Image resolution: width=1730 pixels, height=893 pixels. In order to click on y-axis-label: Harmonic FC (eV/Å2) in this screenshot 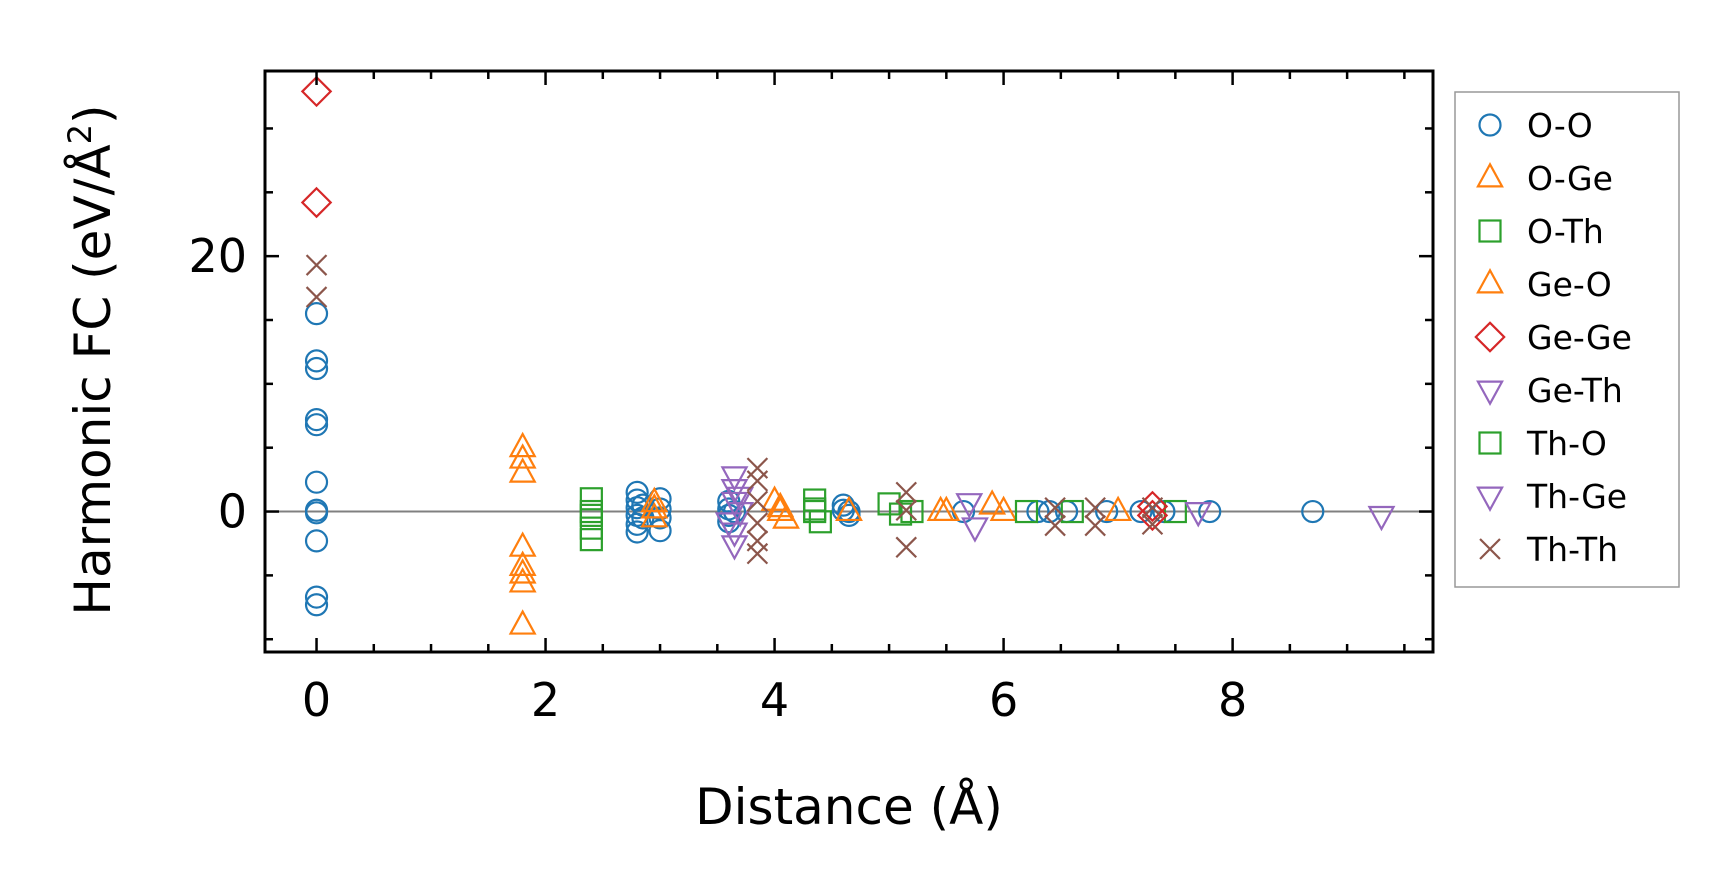, I will do `click(91, 359)`.